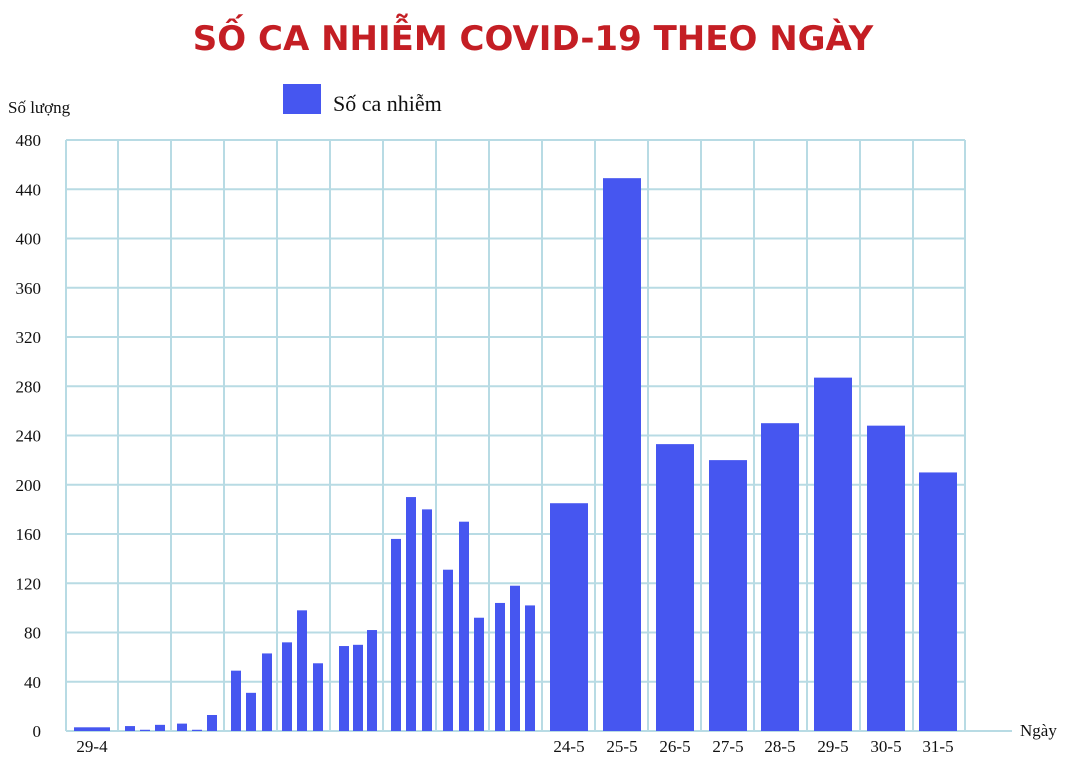 Image resolution: width=1080 pixels, height=777 pixels. What do you see at coordinates (32, 633) in the screenshot?
I see `y-tick-label: 80` at bounding box center [32, 633].